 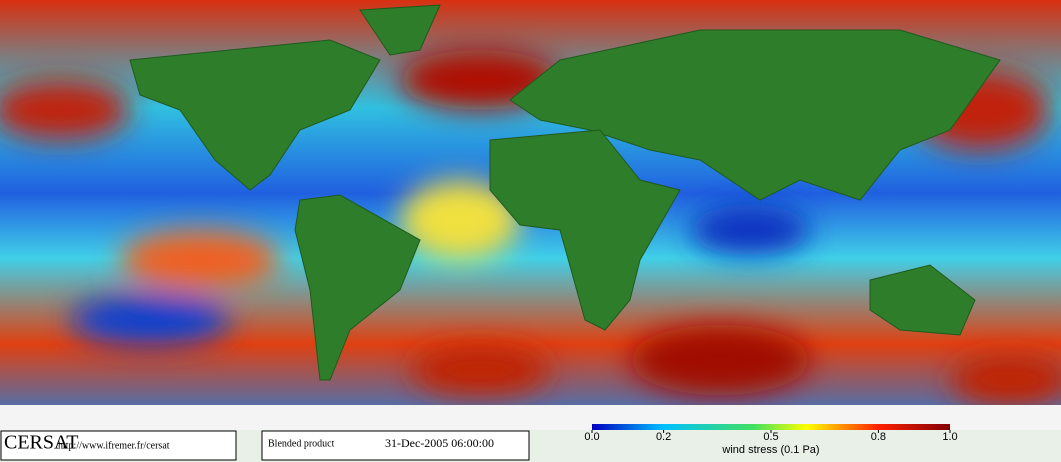 I want to click on colorbar: wind stress (0.1 Pa) 0.0 0.2 0.5 0.8 1.0, so click(x=771, y=440).